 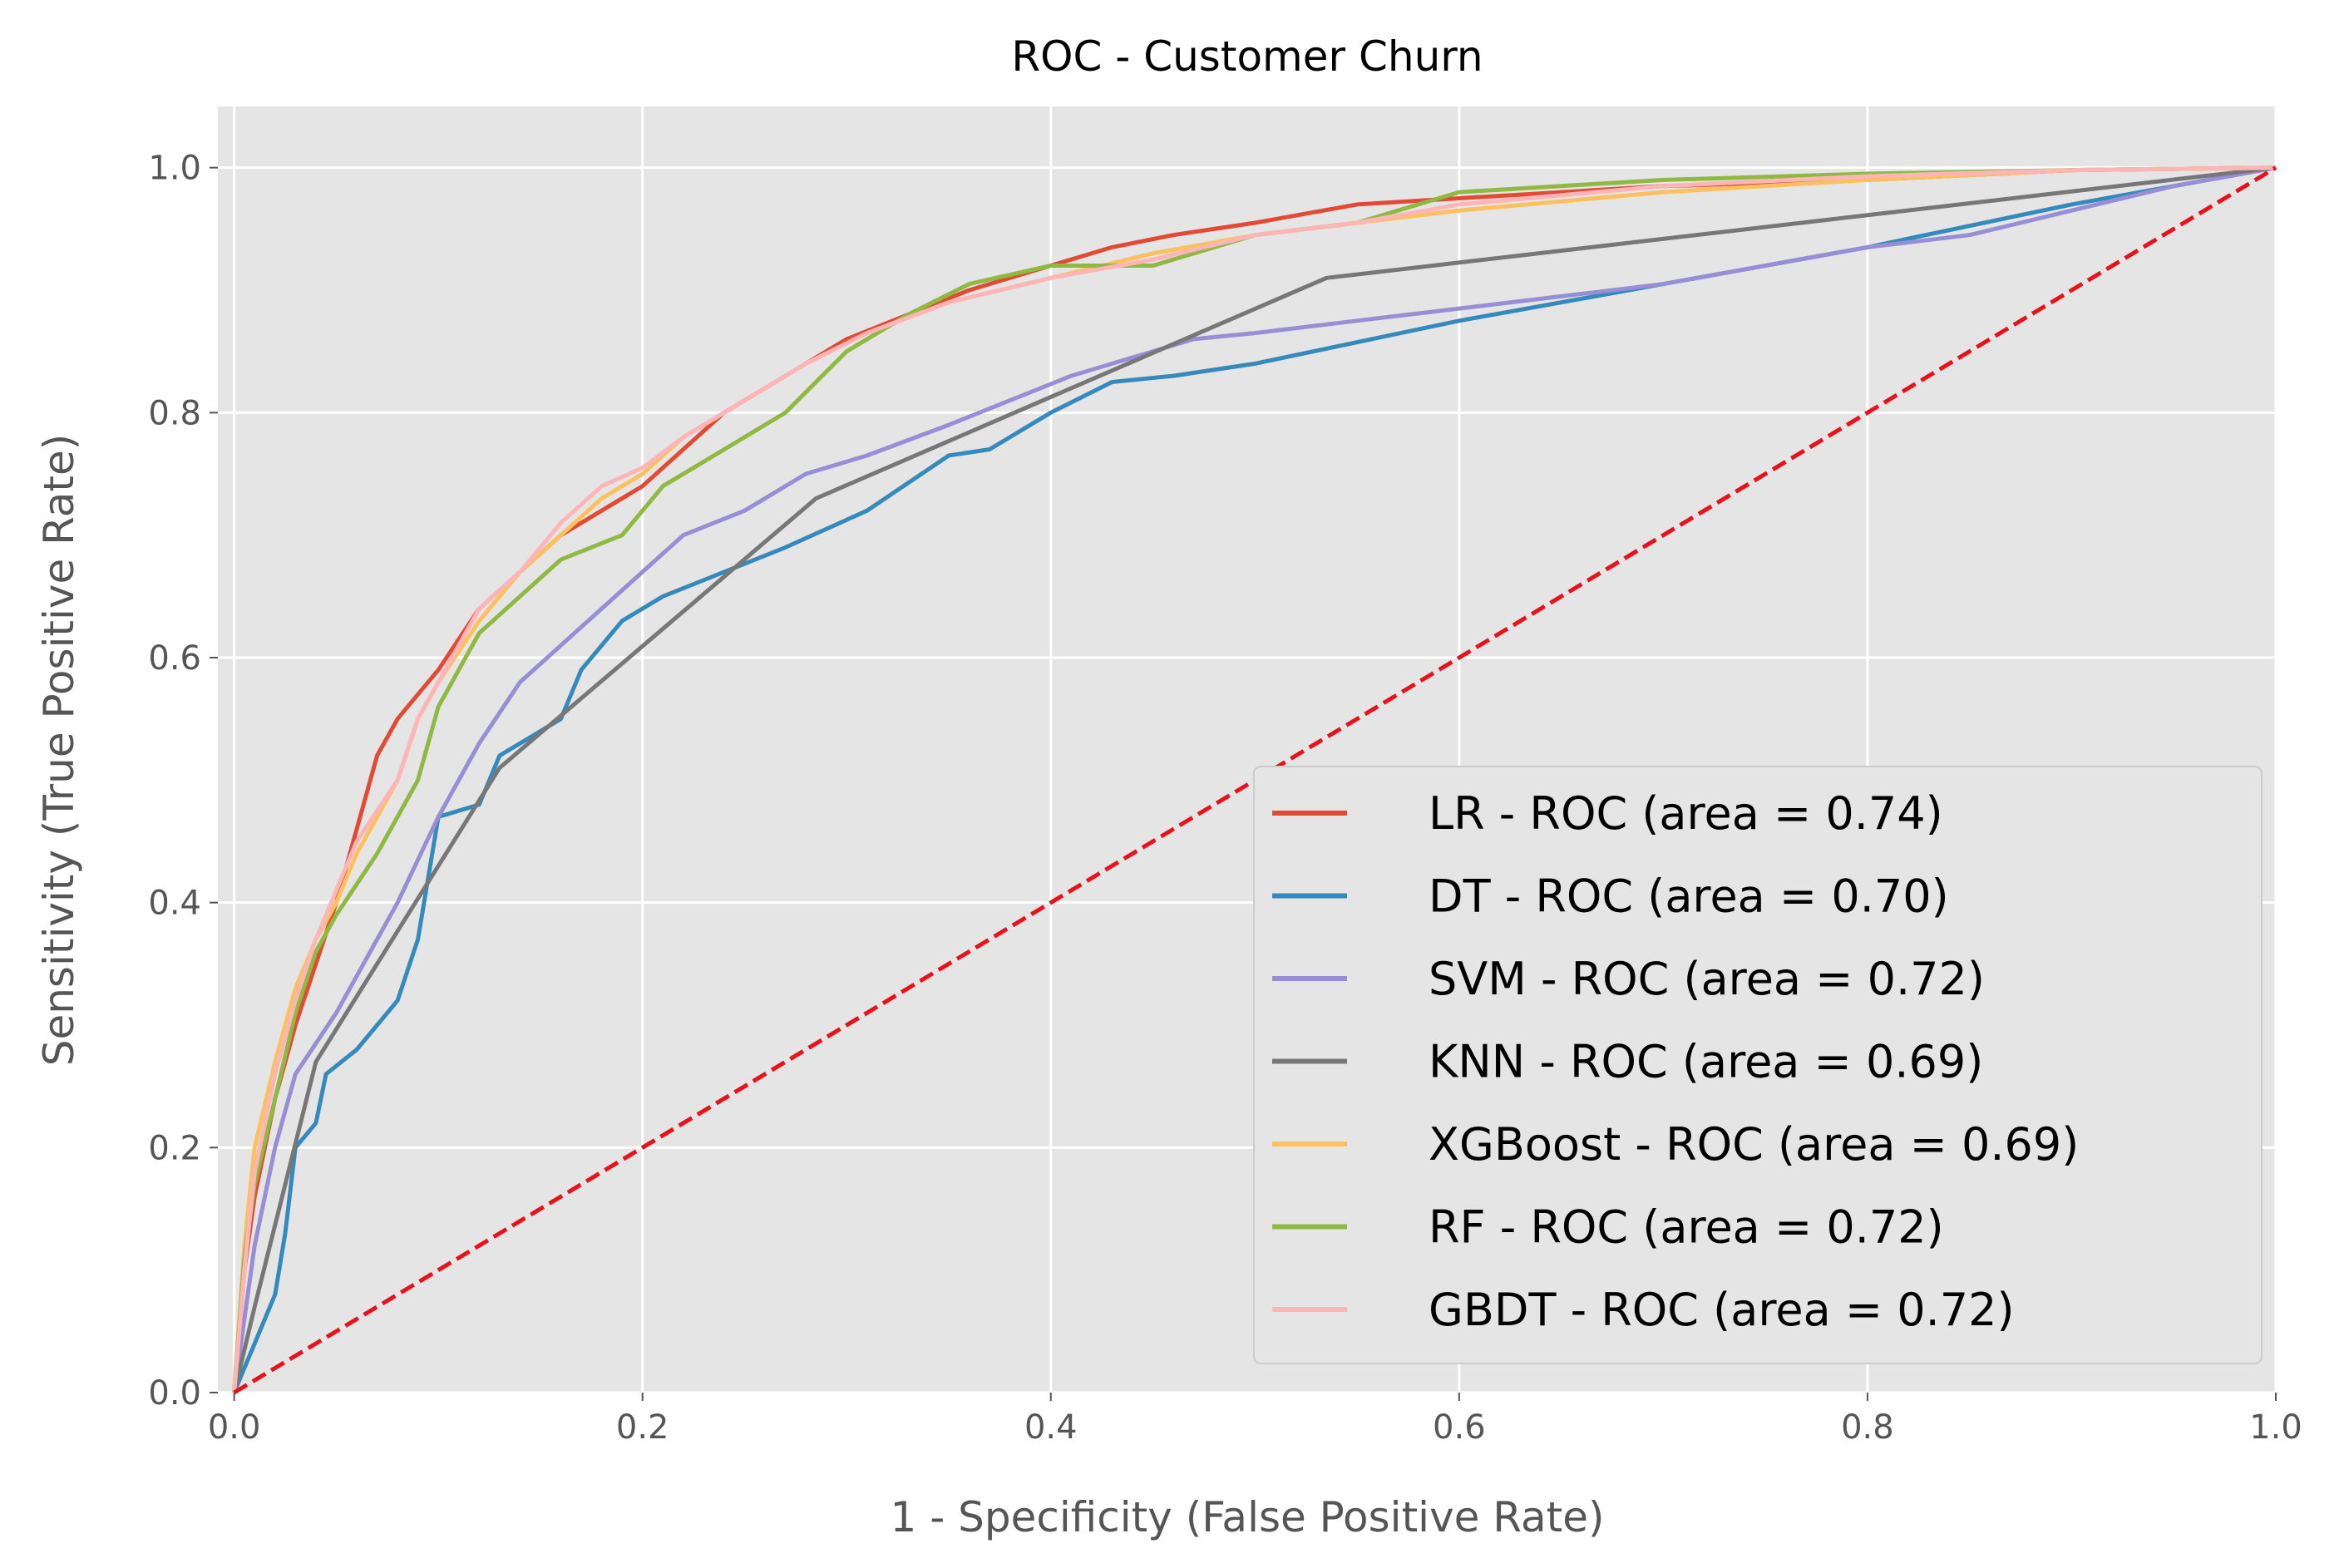 I want to click on y-tick-label: 0.8, so click(x=174, y=413).